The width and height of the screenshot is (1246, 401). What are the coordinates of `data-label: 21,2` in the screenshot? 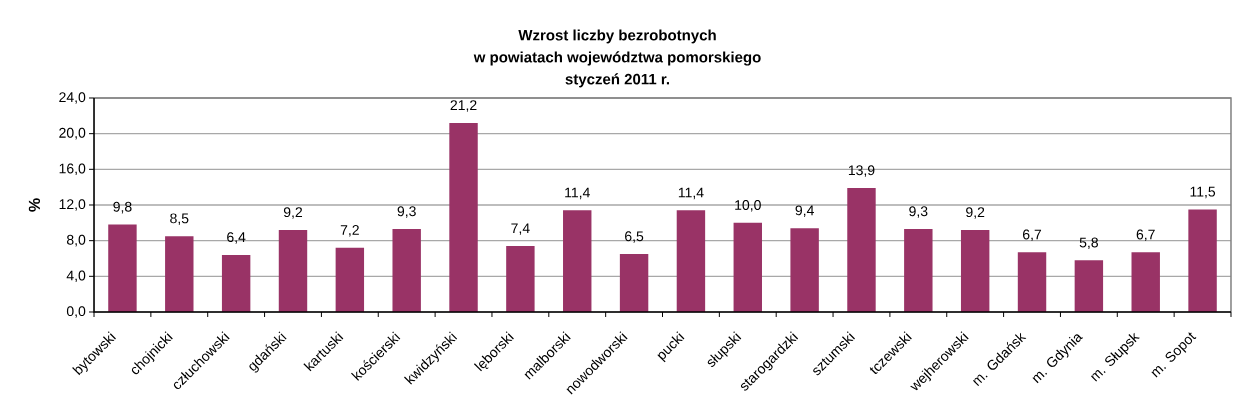 It's located at (463, 106).